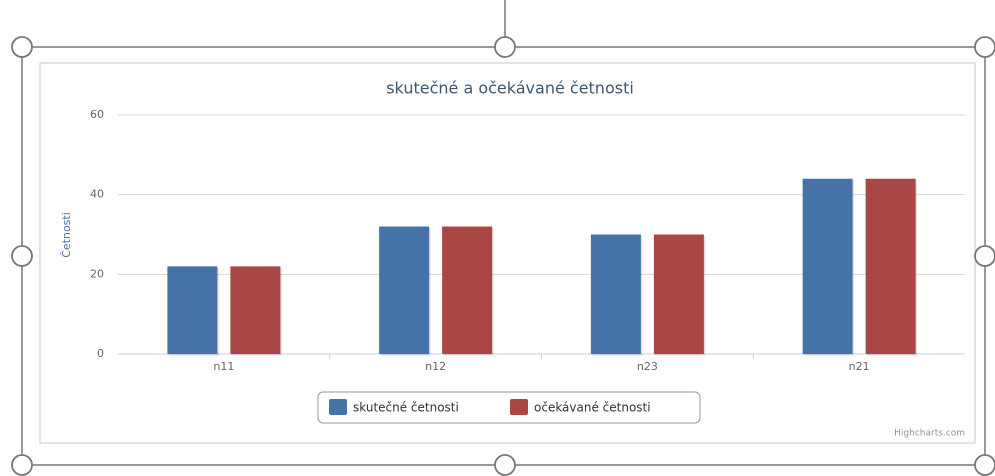 This screenshot has width=995, height=476. I want to click on x-tick-label: n21, so click(859, 366).